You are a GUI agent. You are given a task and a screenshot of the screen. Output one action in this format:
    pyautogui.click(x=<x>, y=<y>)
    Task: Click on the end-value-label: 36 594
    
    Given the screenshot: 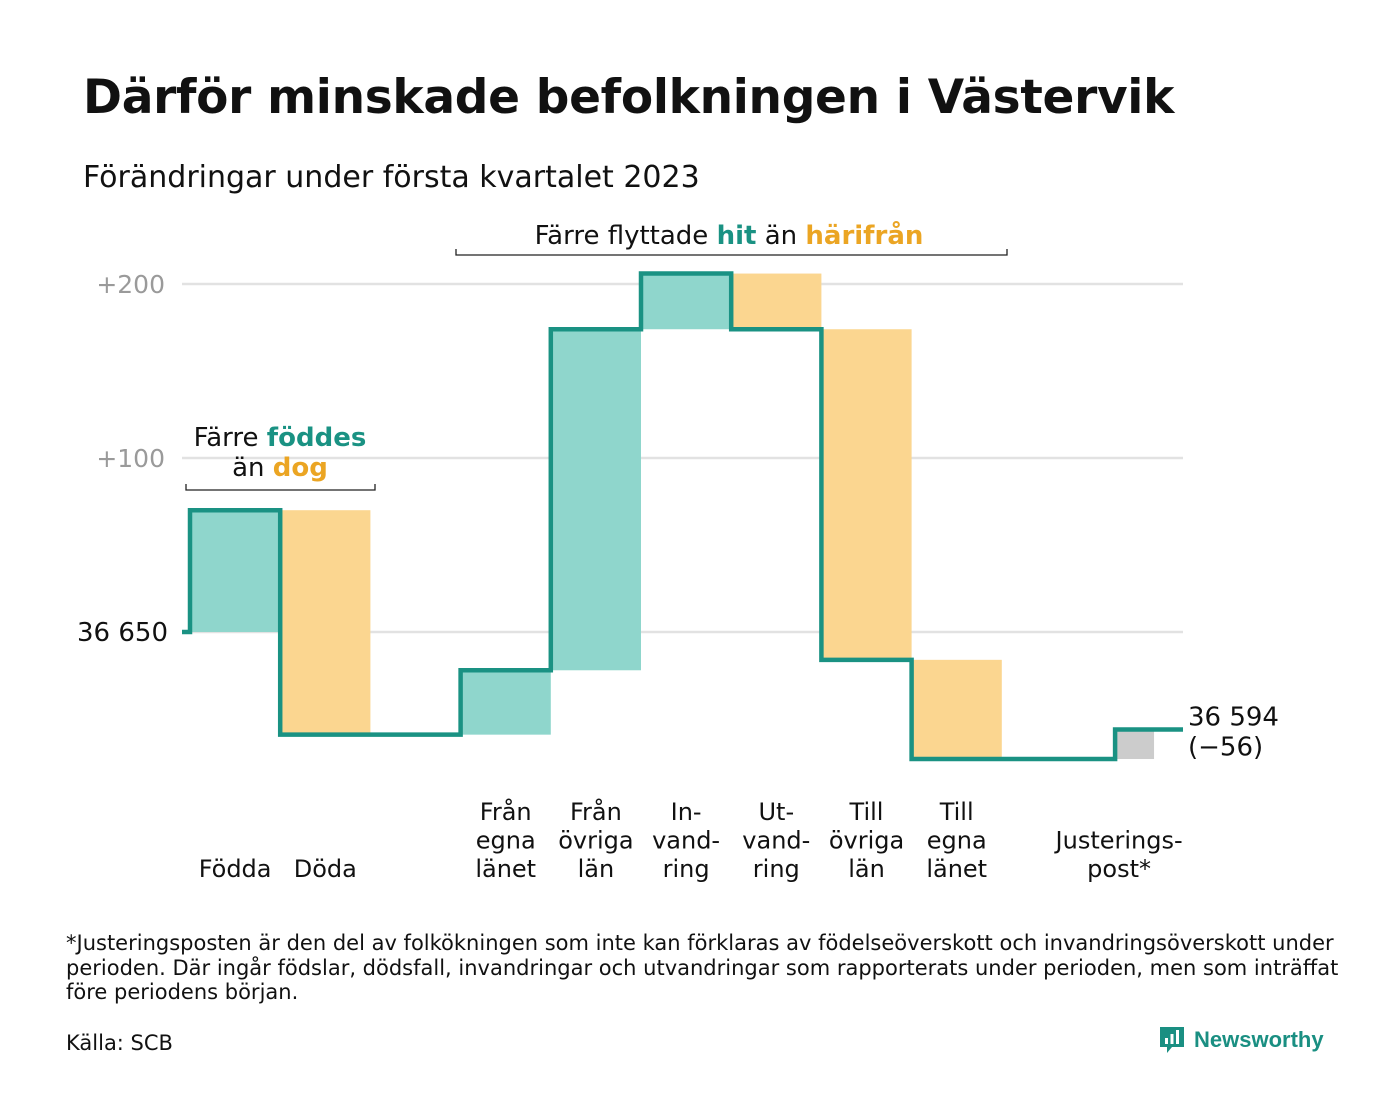 What is the action you would take?
    pyautogui.click(x=1233, y=717)
    